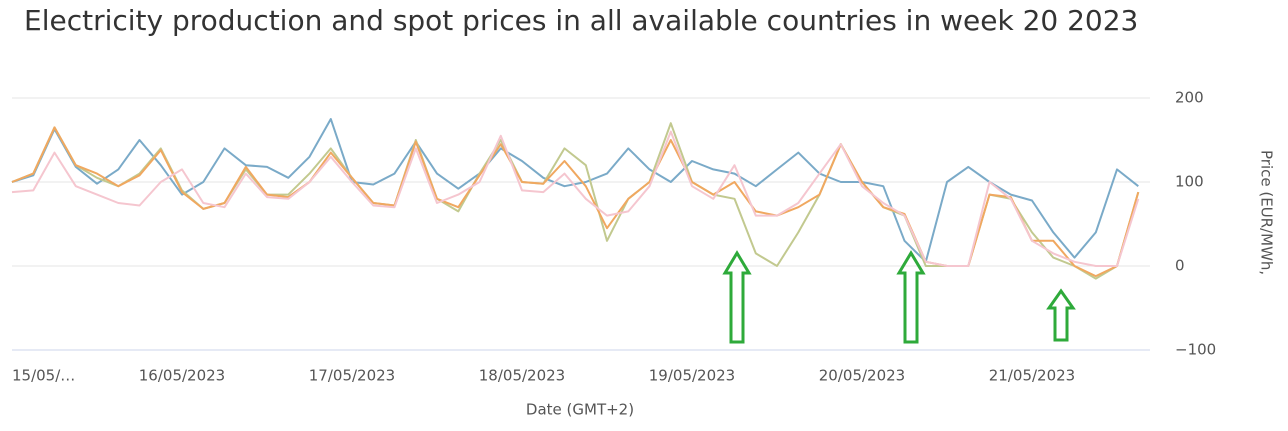  What do you see at coordinates (352, 376) in the screenshot?
I see `x-tick-label: 17/05/2023` at bounding box center [352, 376].